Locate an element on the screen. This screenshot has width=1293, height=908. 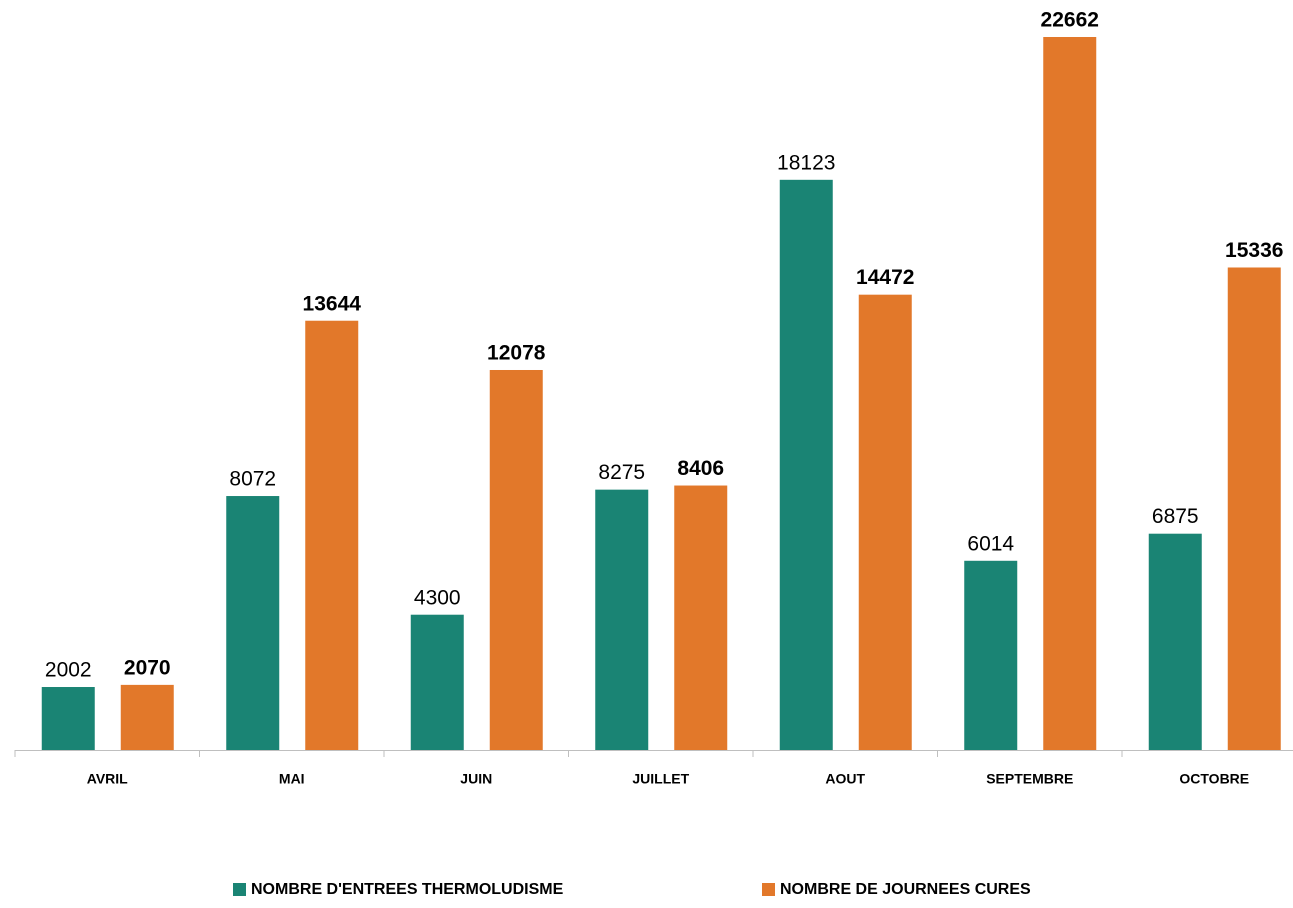
legend-label: NOMBRE DE JOURNEES CURES is located at coordinates (905, 889).